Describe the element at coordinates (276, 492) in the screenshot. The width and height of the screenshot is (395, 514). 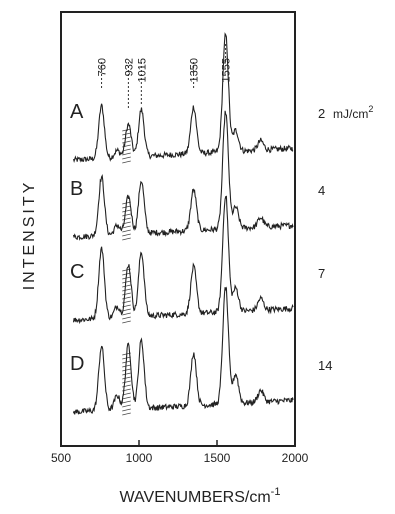
I see `x-axis-label-superscript: -1` at that location.